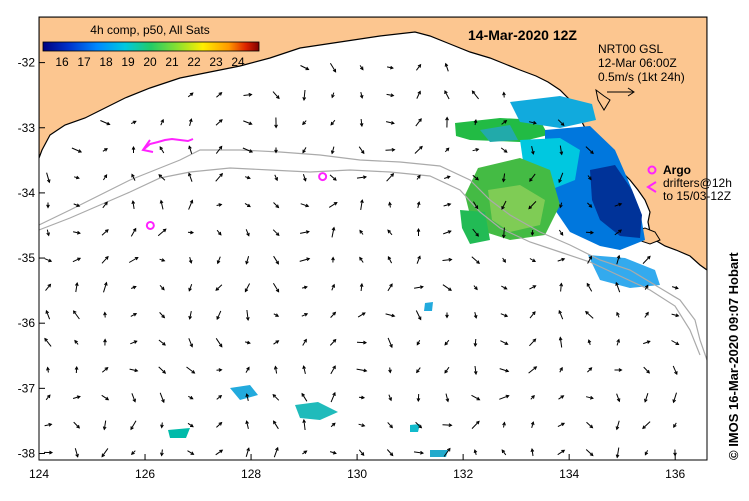 The image size is (749, 501). Describe the element at coordinates (522, 35) in the screenshot. I see `map-title: 14-Mar-2020 12Z` at that location.